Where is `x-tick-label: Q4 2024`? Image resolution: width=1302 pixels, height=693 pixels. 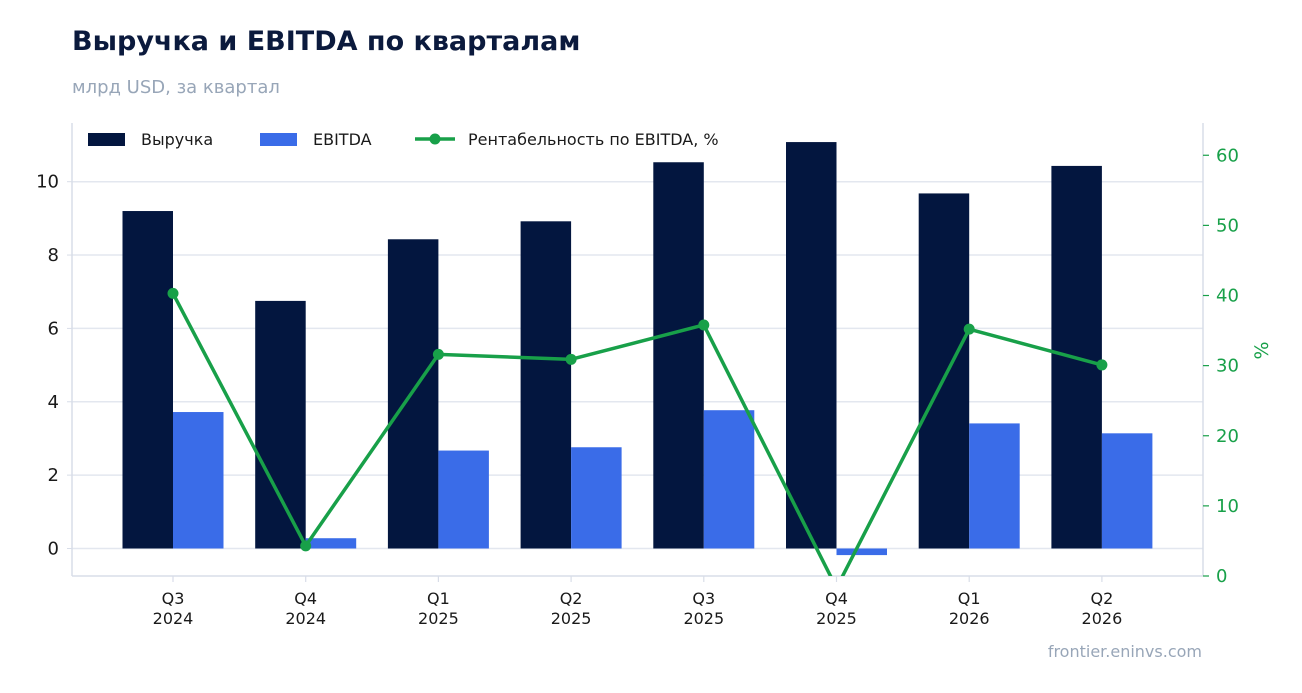 x-tick-label: Q4 2024 is located at coordinates (305, 608).